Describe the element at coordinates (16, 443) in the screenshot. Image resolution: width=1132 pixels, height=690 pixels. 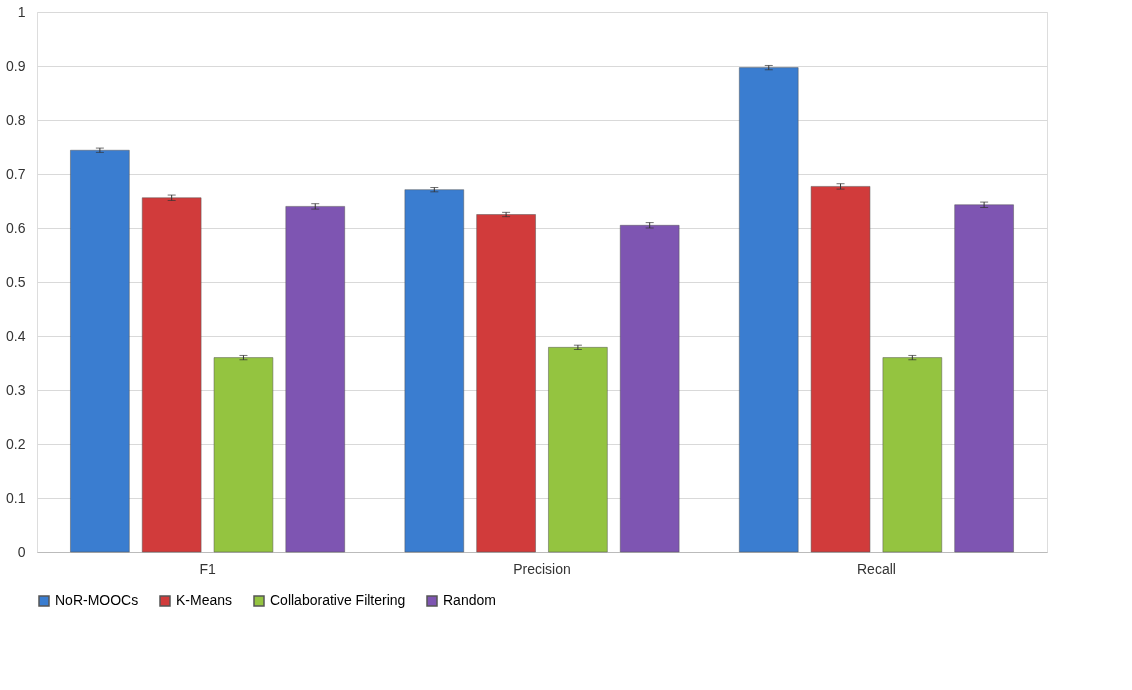
I see `y-tick-label: 0.2` at that location.